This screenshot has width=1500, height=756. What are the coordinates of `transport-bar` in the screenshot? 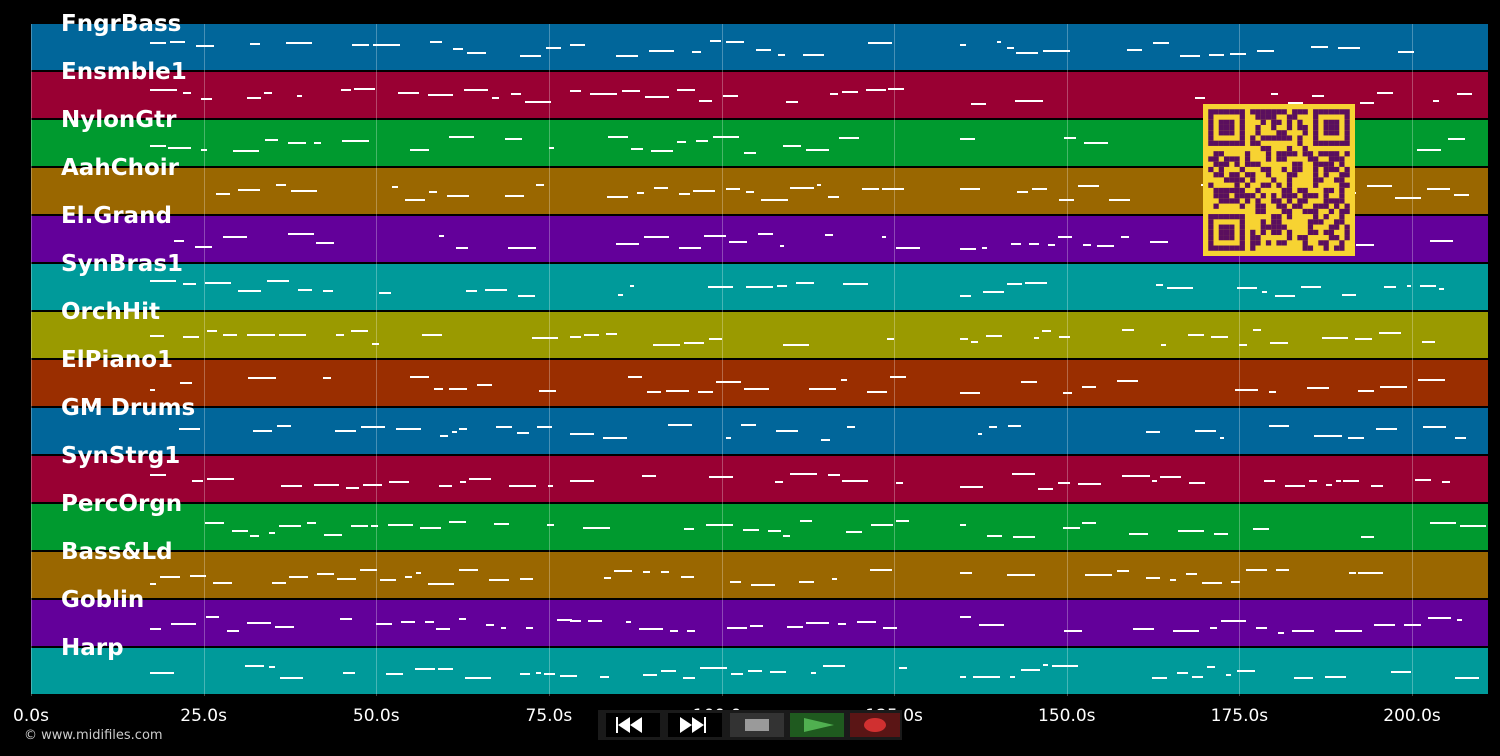 It's located at (750, 725).